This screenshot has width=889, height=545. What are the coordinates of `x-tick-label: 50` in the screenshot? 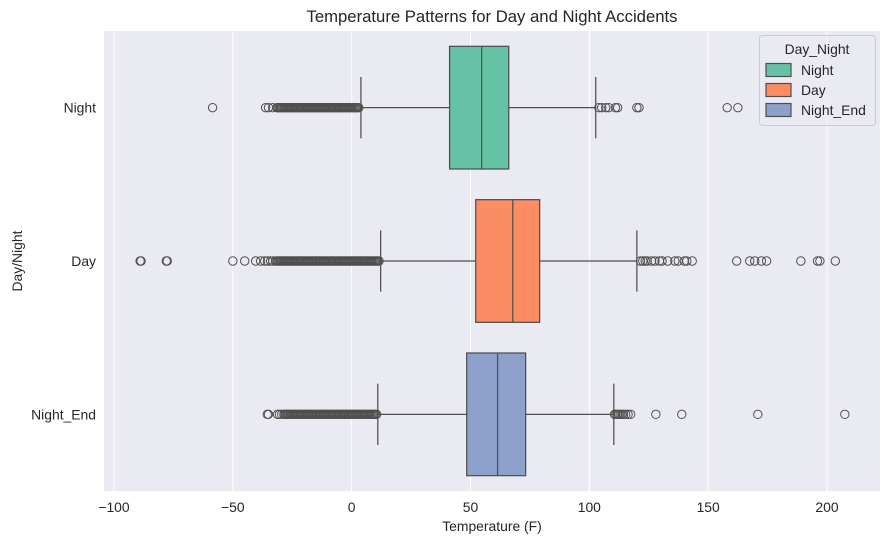 It's located at (471, 507).